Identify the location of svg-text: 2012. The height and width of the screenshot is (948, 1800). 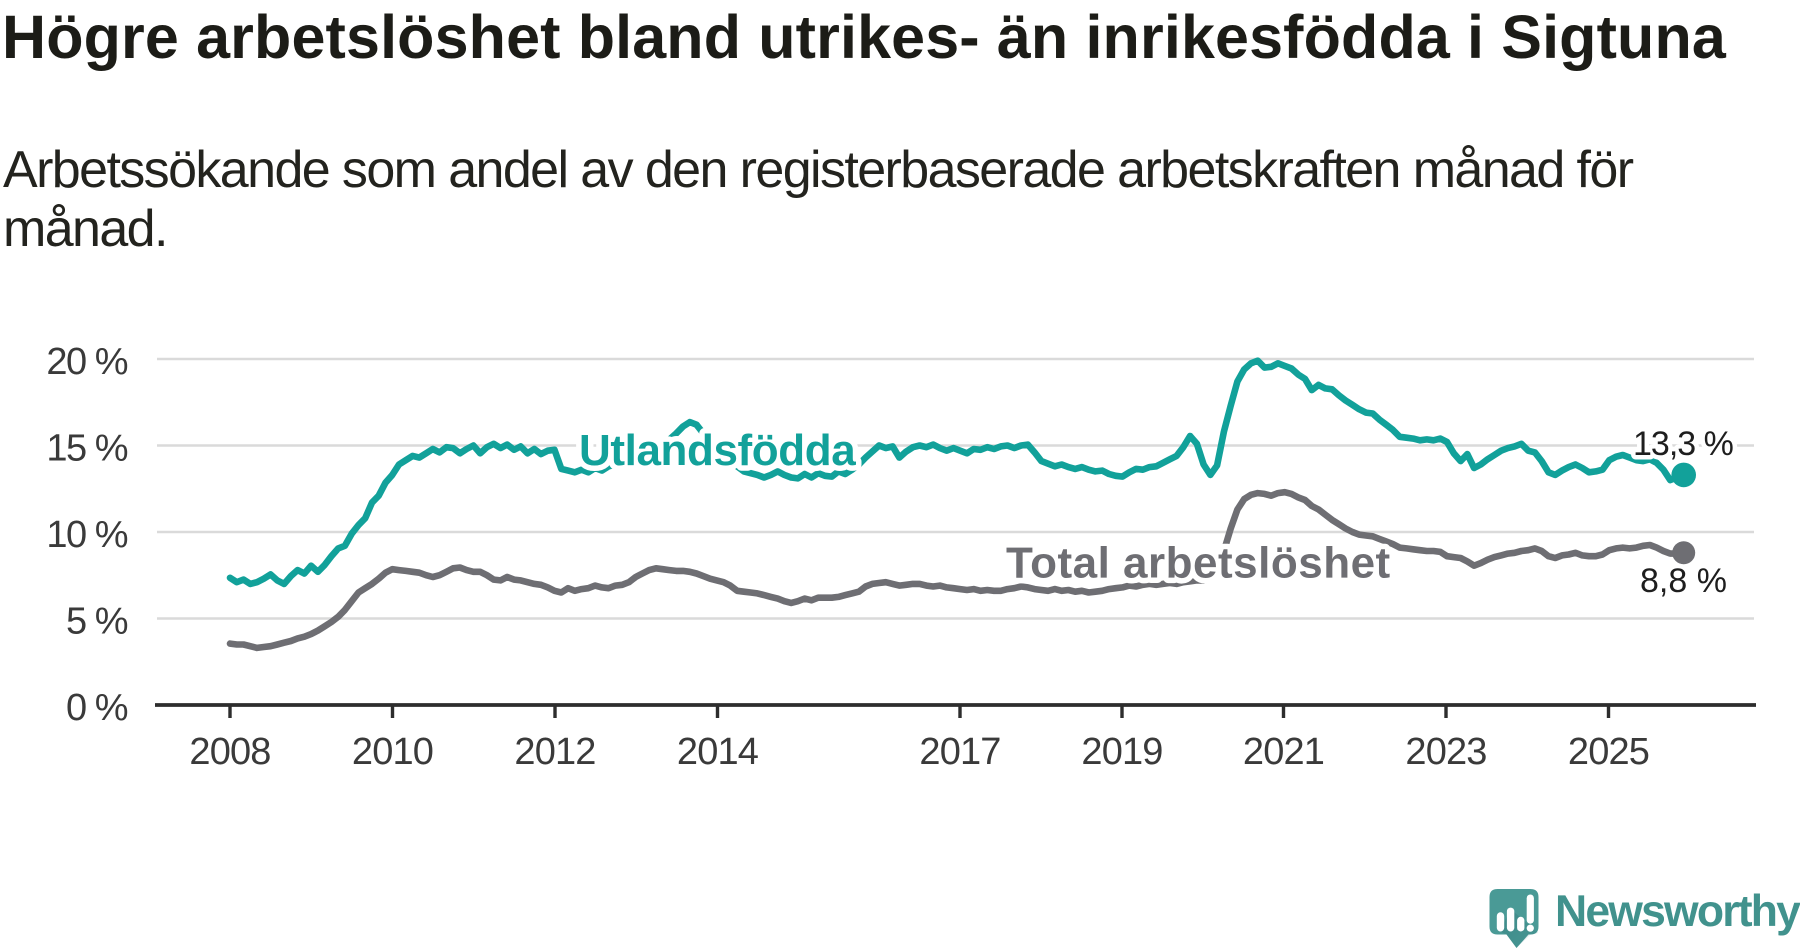
(554, 752).